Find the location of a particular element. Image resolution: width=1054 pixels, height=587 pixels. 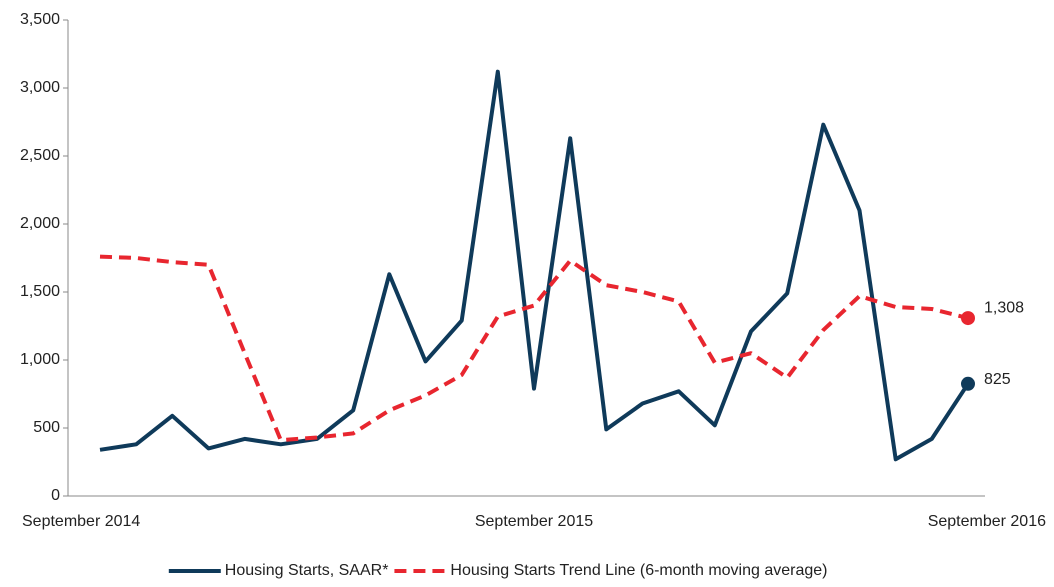

x-tick-label: September 2015 is located at coordinates (534, 521).